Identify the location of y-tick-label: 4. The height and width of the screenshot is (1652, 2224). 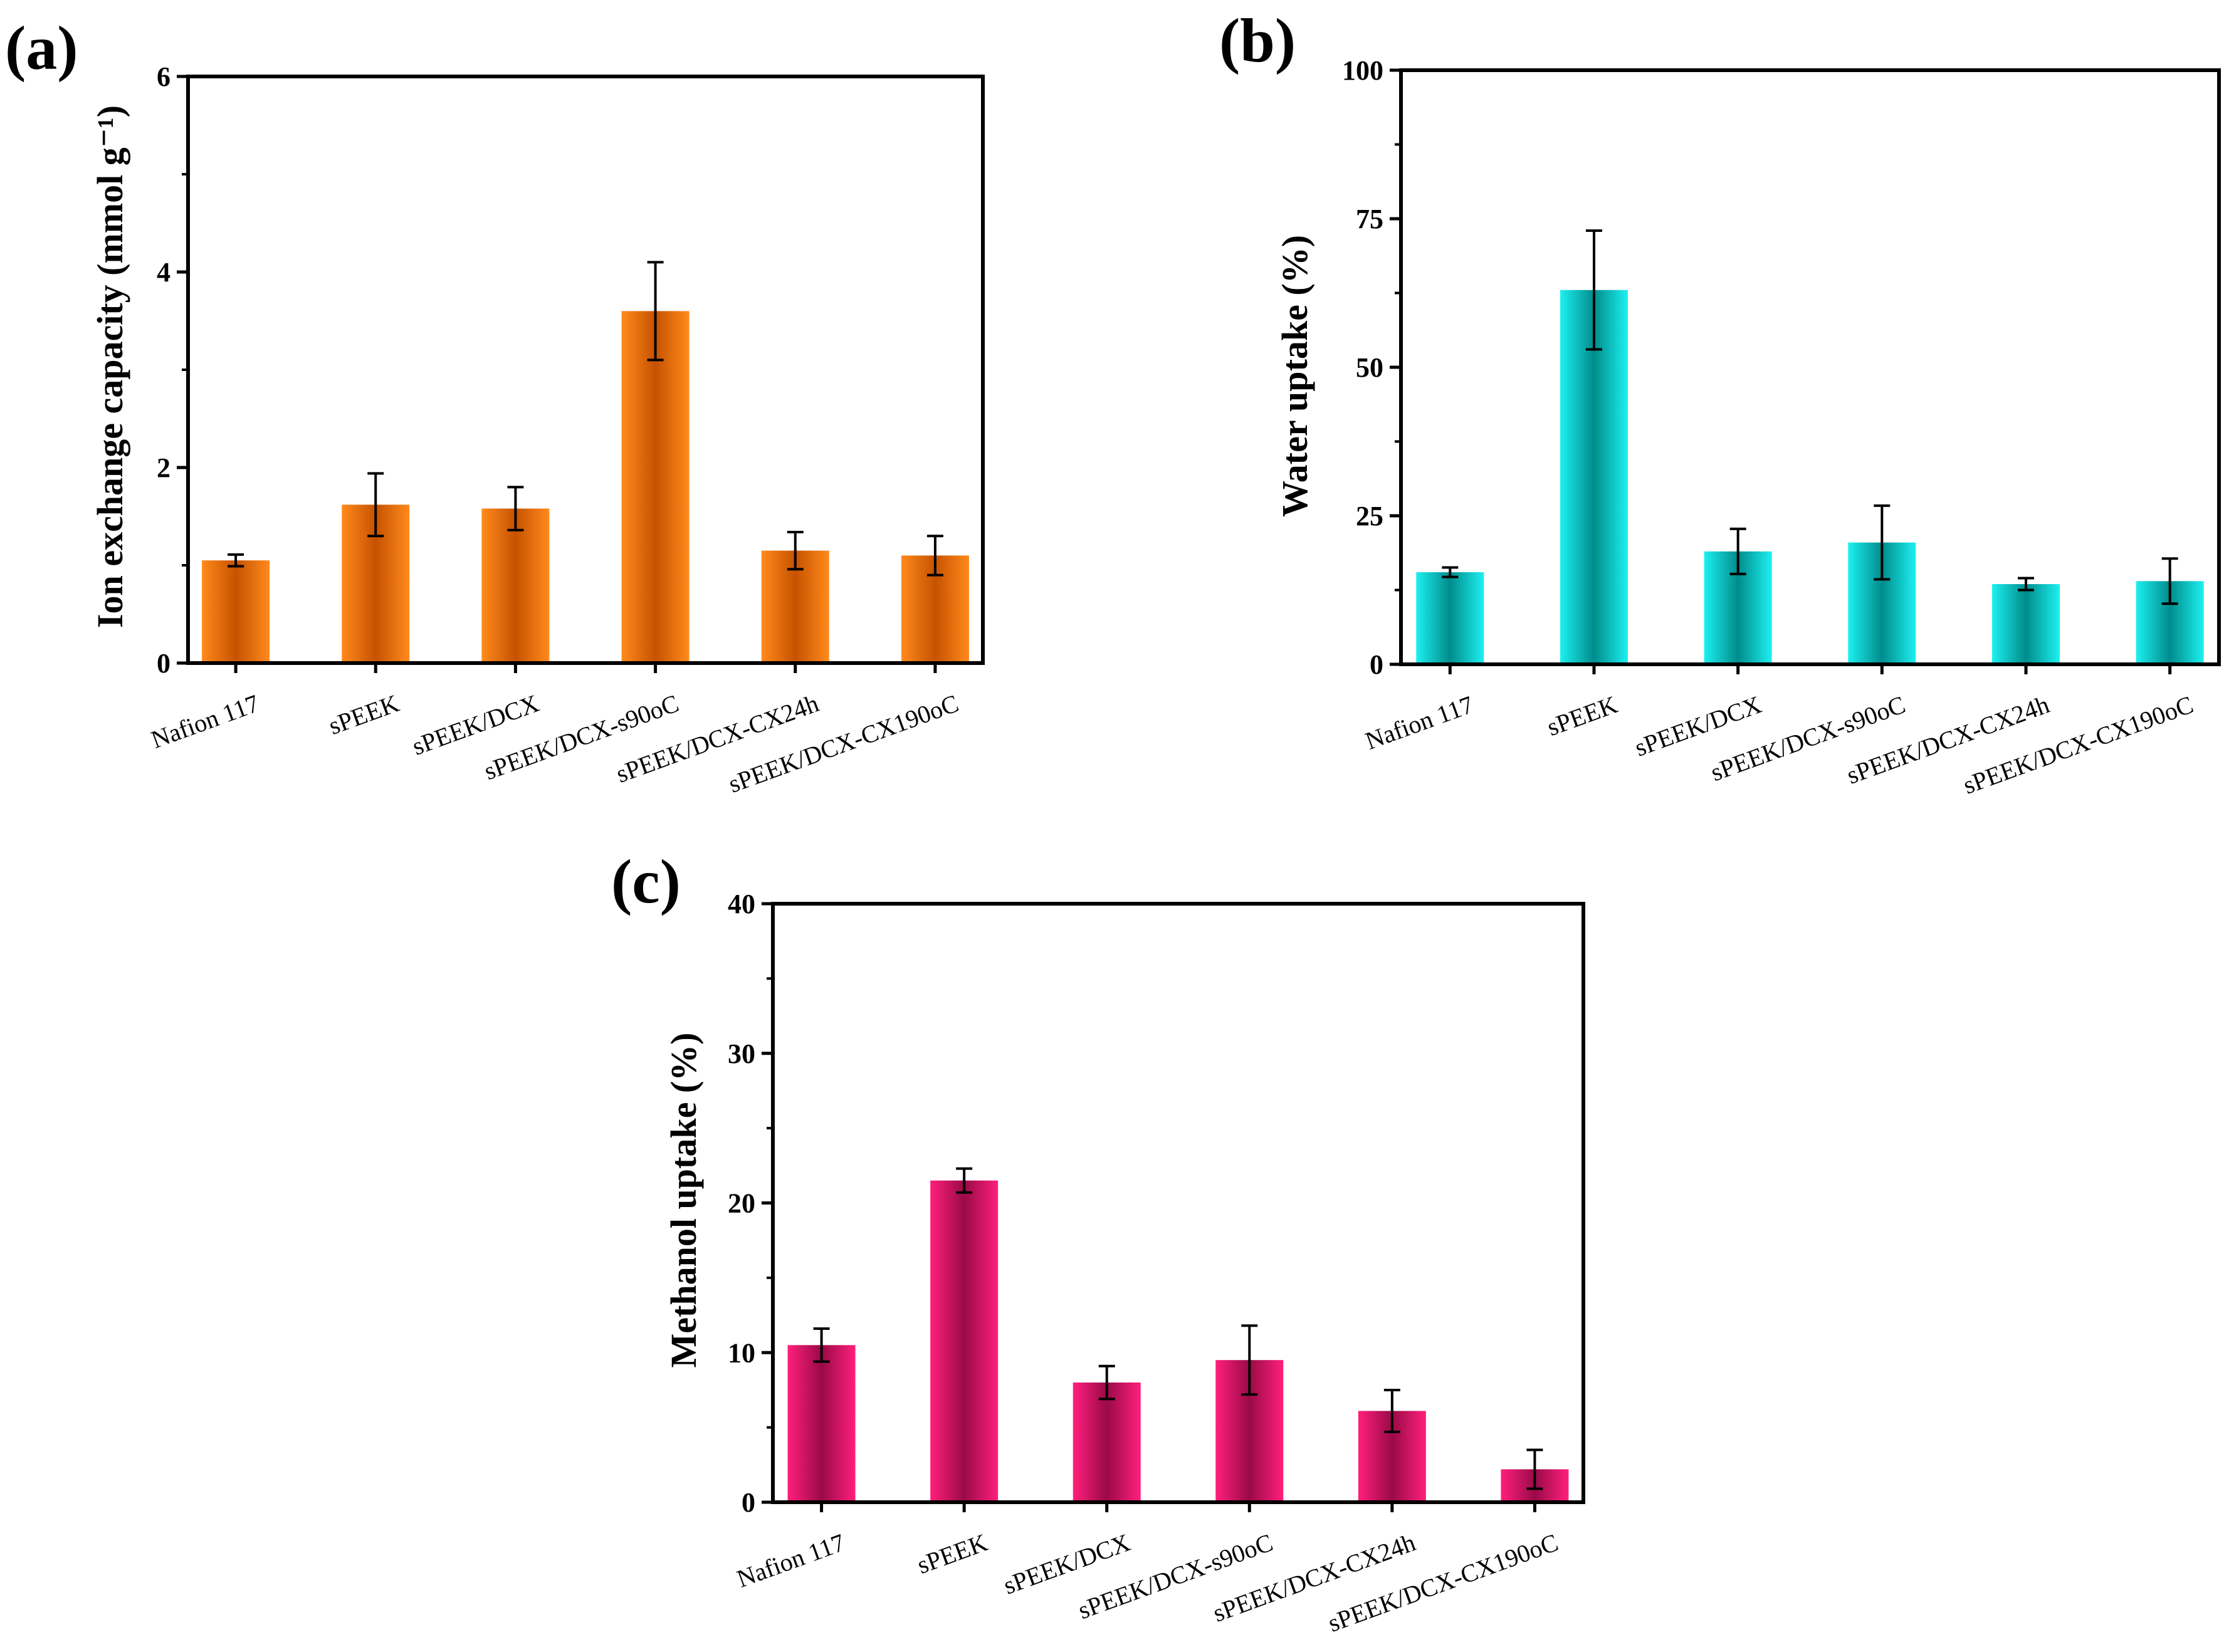
(163, 272).